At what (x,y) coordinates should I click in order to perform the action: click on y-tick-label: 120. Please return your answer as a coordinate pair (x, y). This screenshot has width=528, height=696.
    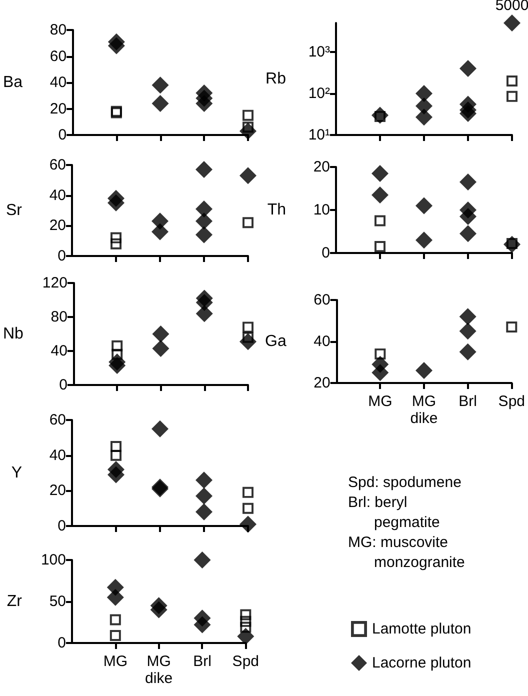
    Looking at the image, I should click on (55, 283).